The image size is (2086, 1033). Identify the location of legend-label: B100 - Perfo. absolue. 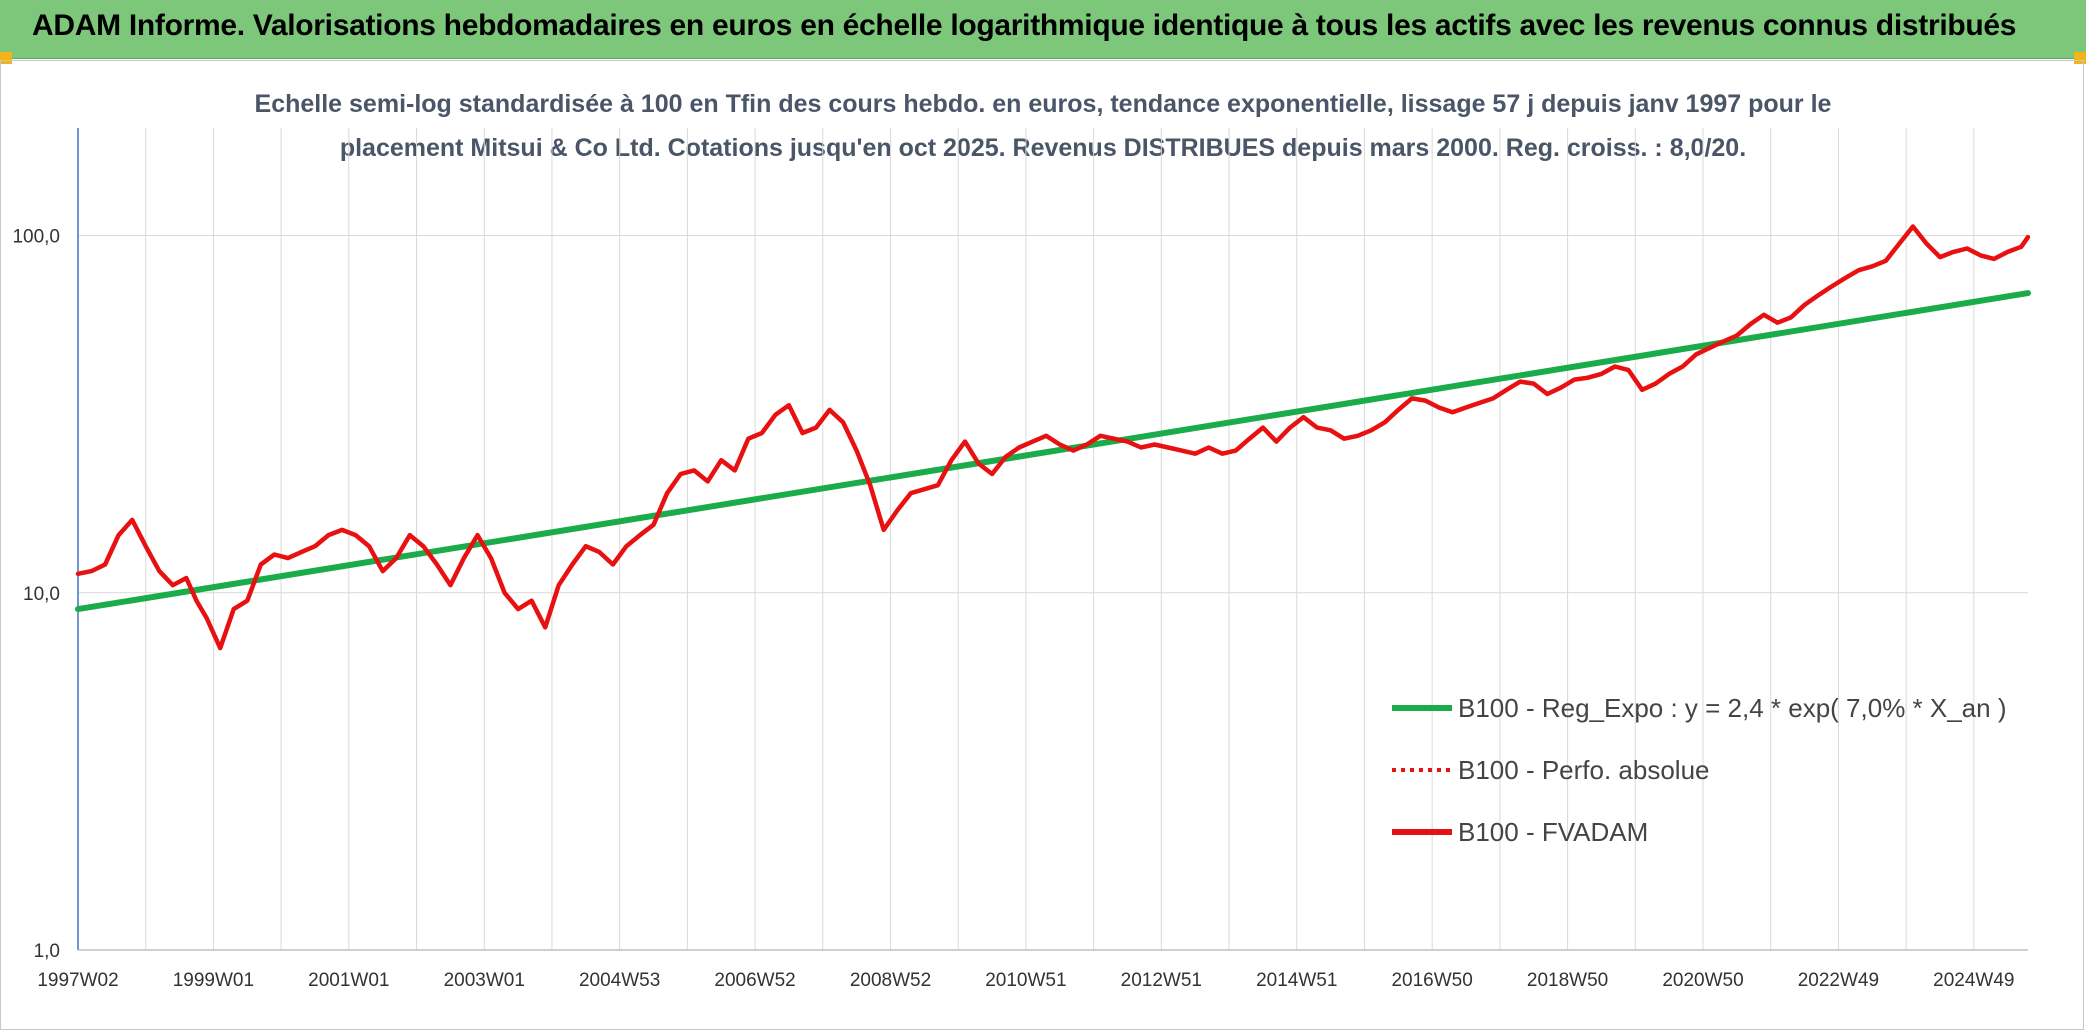
(1584, 770).